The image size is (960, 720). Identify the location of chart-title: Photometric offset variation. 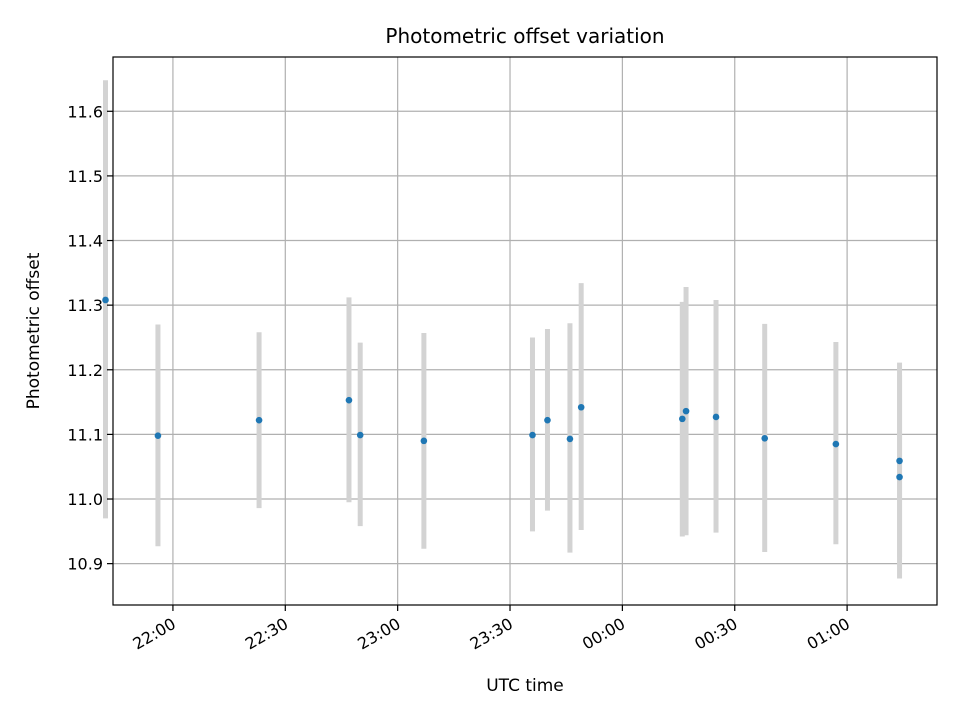
(524, 36).